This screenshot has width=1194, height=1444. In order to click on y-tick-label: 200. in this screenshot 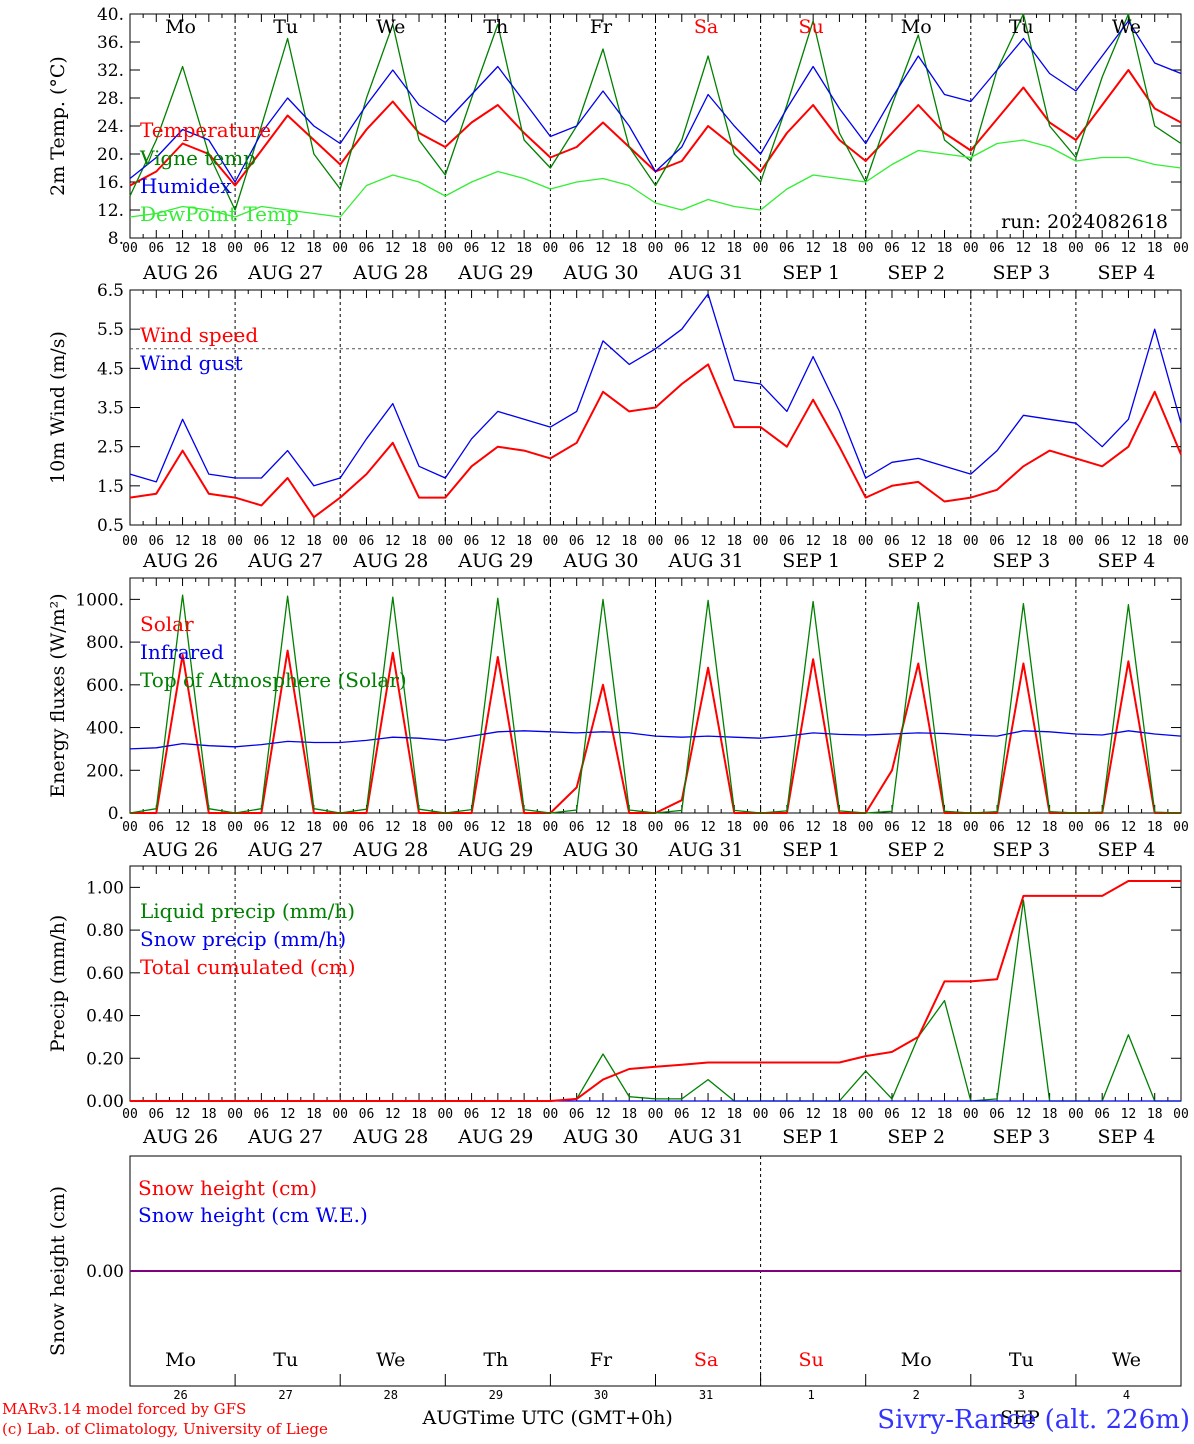, I will do `click(105, 771)`.